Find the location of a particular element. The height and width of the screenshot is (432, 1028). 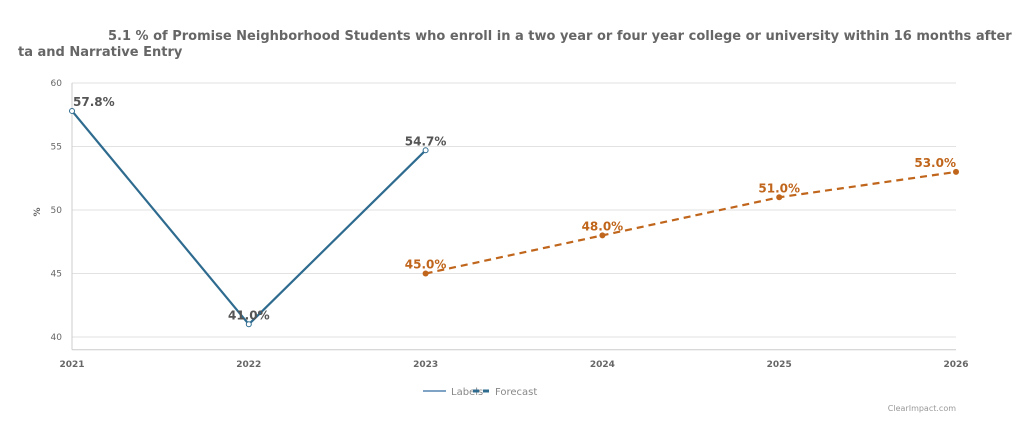

credit-link: ClearImpact.com is located at coordinates (921, 408).